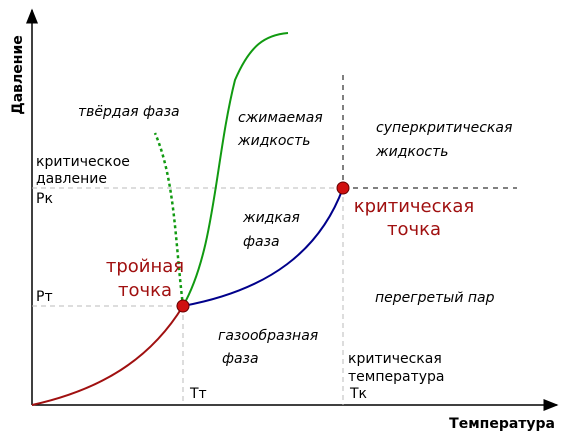 Image resolution: width=575 pixels, height=443 pixels. I want to click on critical-lines, so click(429, 132).